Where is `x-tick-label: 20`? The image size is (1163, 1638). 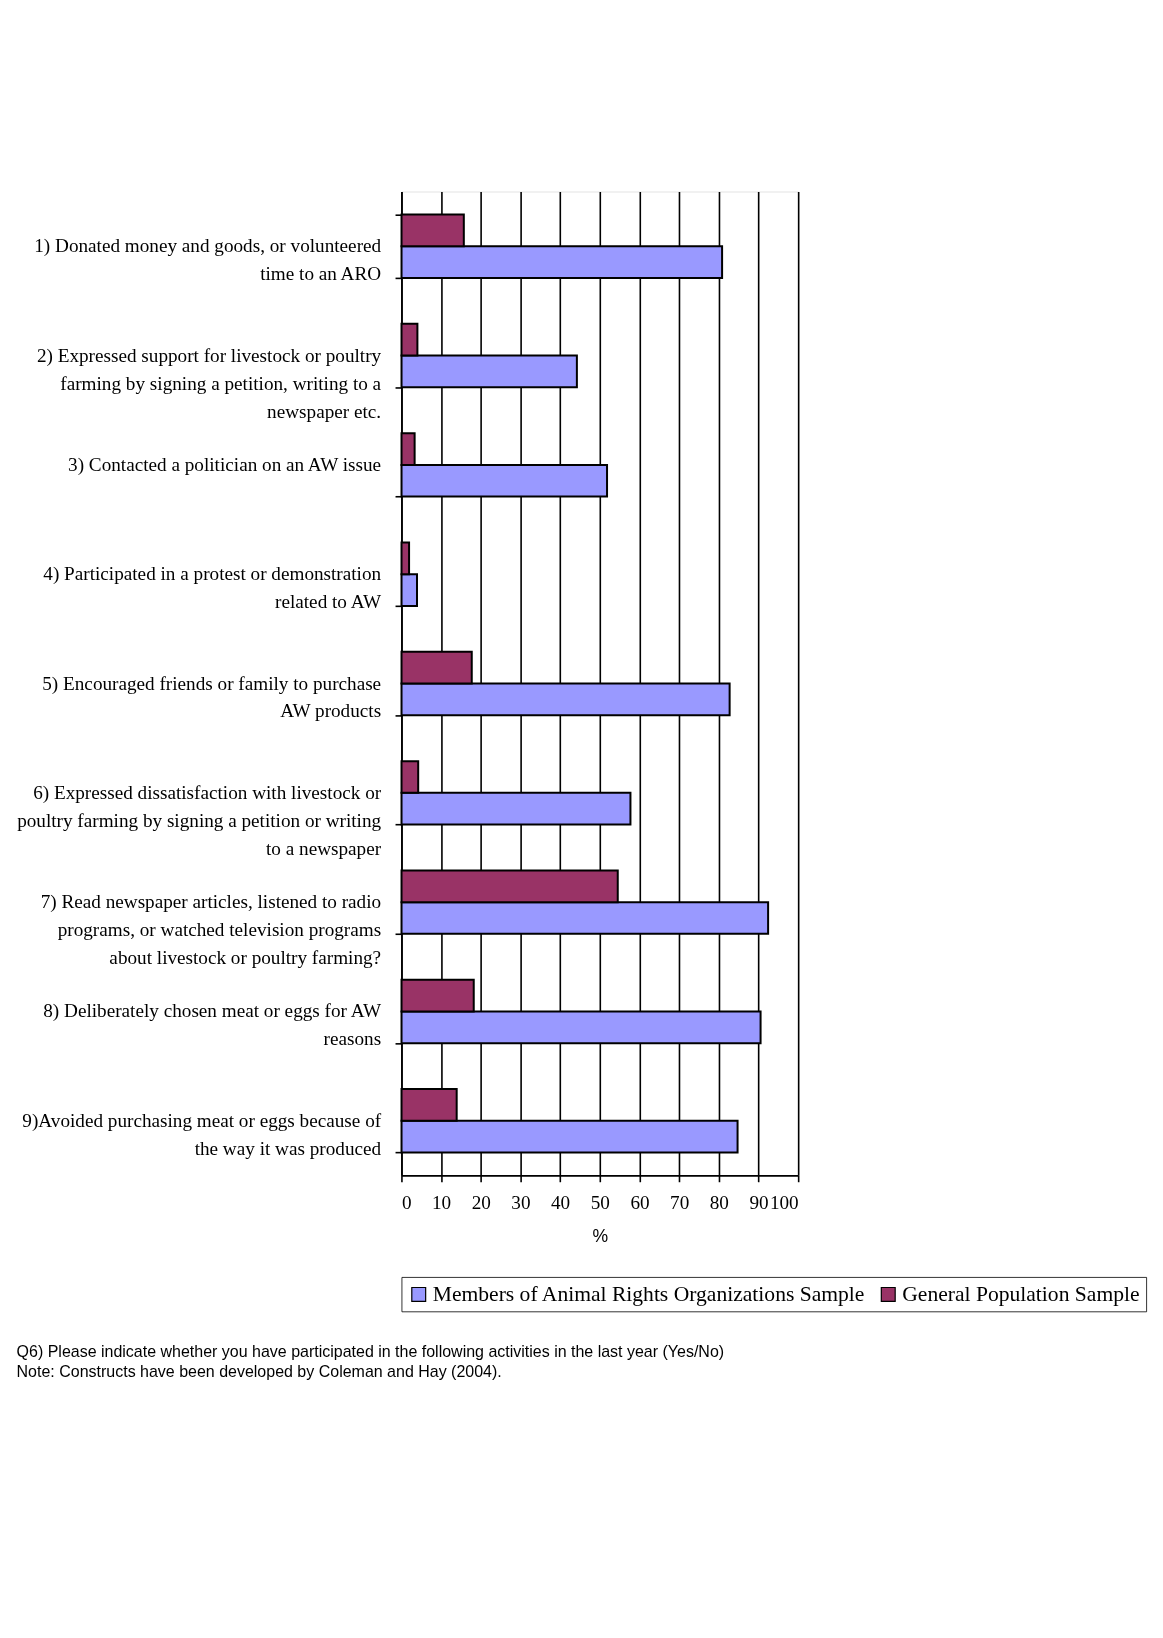
x-tick-label: 20 is located at coordinates (481, 1202).